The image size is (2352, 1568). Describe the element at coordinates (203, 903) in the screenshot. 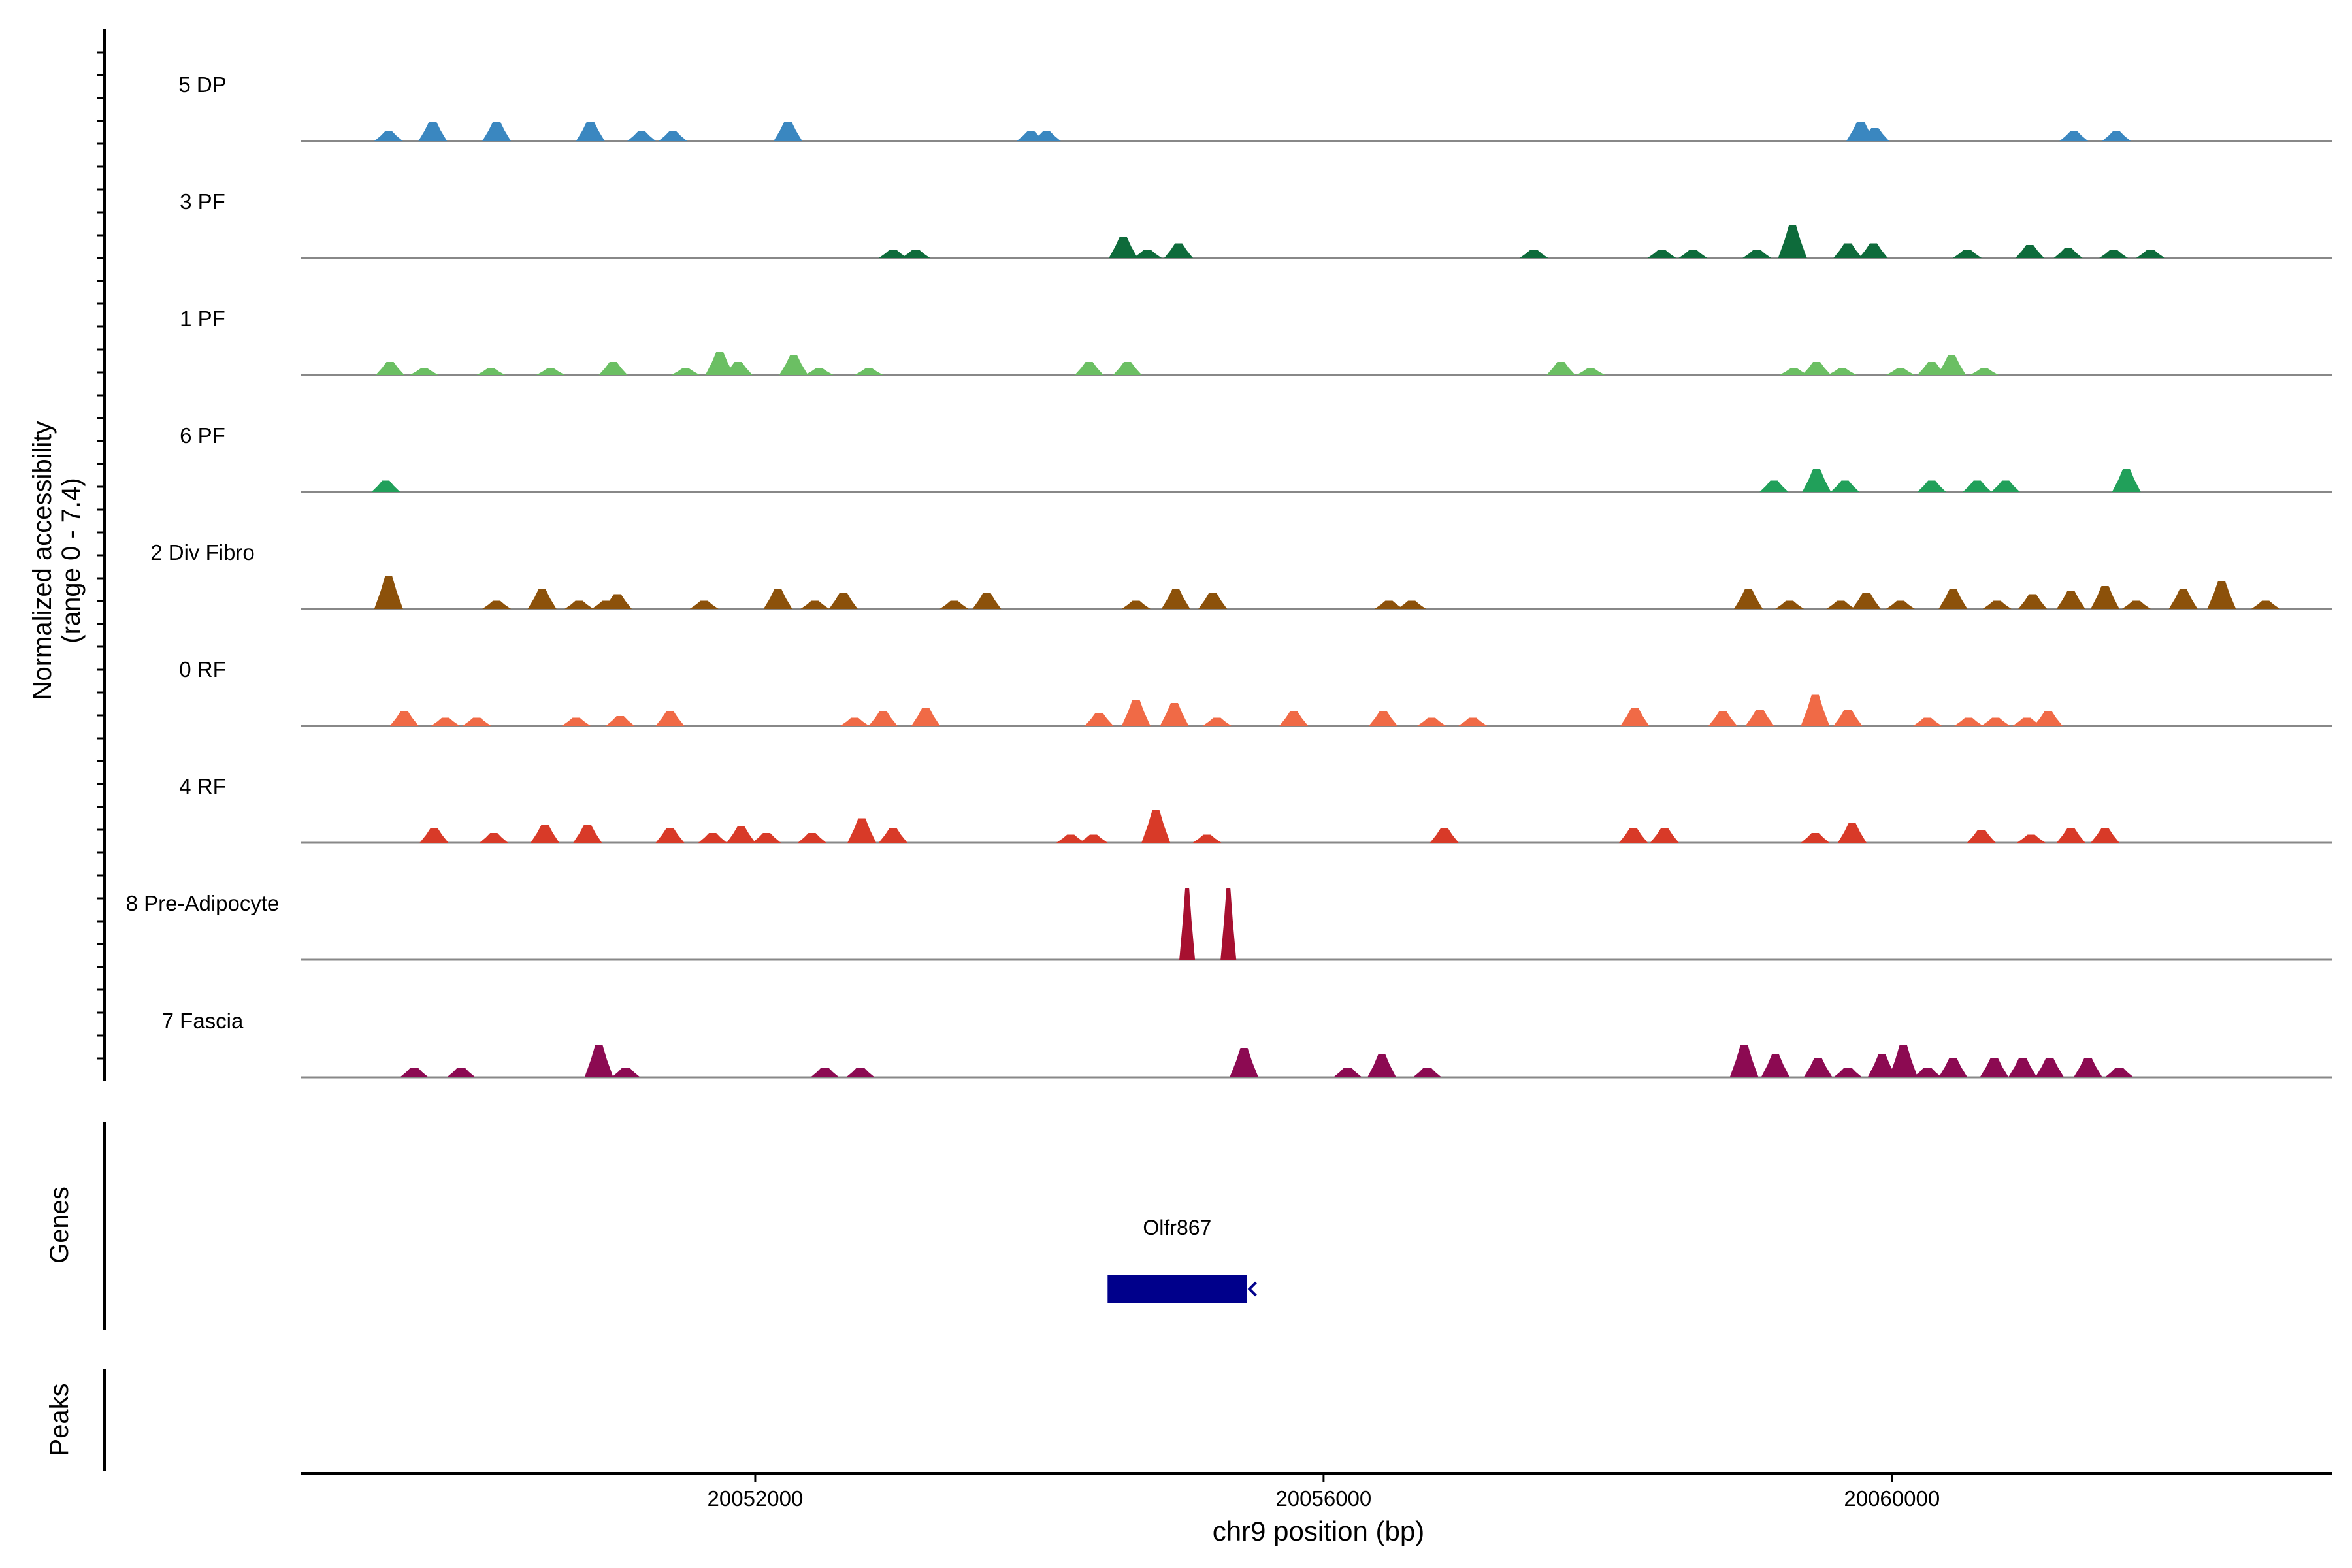

I see `track-label: 8 Pre-Adipocyte` at that location.